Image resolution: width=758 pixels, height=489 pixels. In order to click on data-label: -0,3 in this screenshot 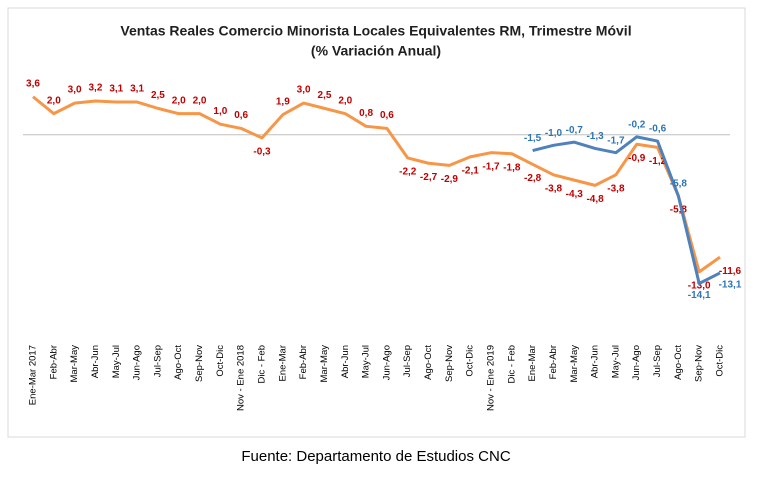, I will do `click(262, 152)`.